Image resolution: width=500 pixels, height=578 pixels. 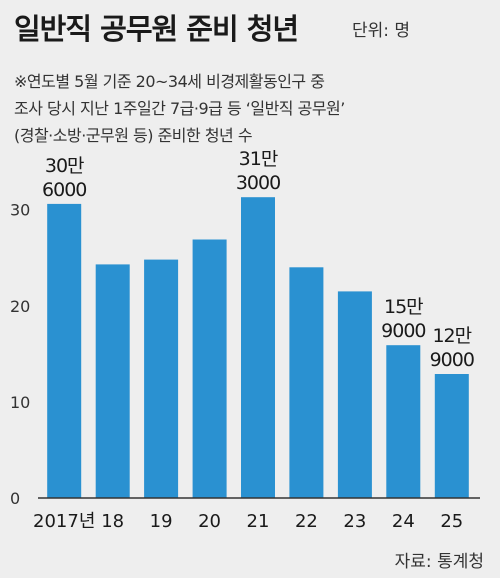 What do you see at coordinates (451, 521) in the screenshot?
I see `x-tick-label: 25` at bounding box center [451, 521].